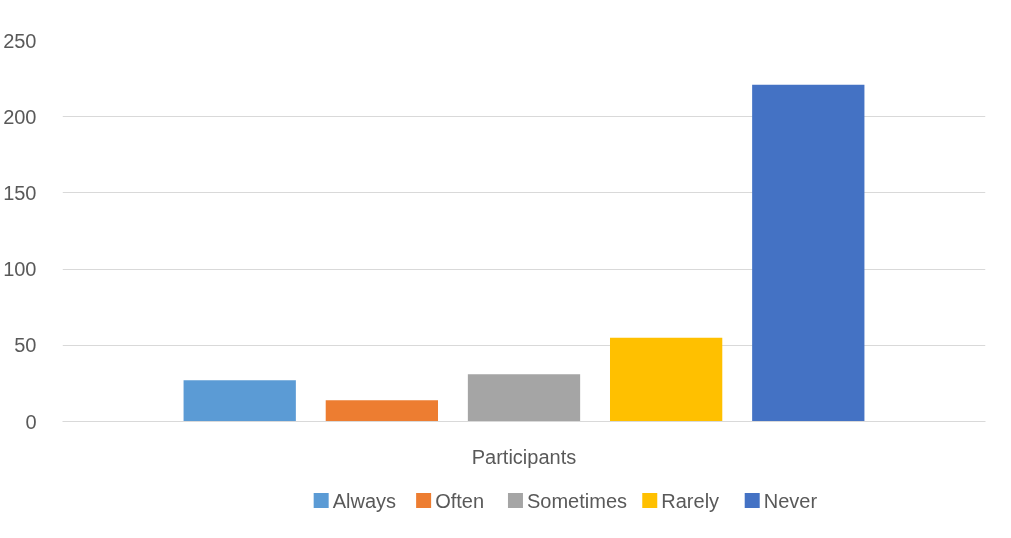 This screenshot has width=1011, height=538. I want to click on x-tick-label: Participants, so click(524, 456).